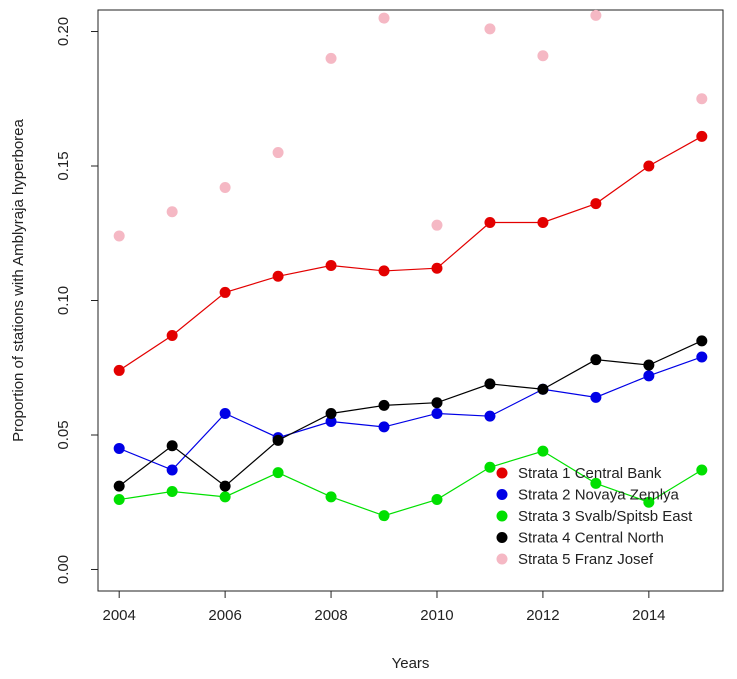 This screenshot has width=737, height=679. Describe the element at coordinates (542, 615) in the screenshot. I see `x-tick-label: 2012` at that location.